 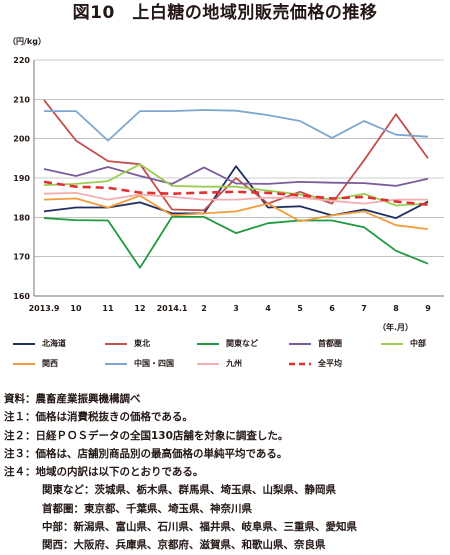 I want to click on region-note-chubu: 中部：新潟県、富山県、石川県、福井県、岐阜県、三重県、愛知県, so click(x=199, y=527).